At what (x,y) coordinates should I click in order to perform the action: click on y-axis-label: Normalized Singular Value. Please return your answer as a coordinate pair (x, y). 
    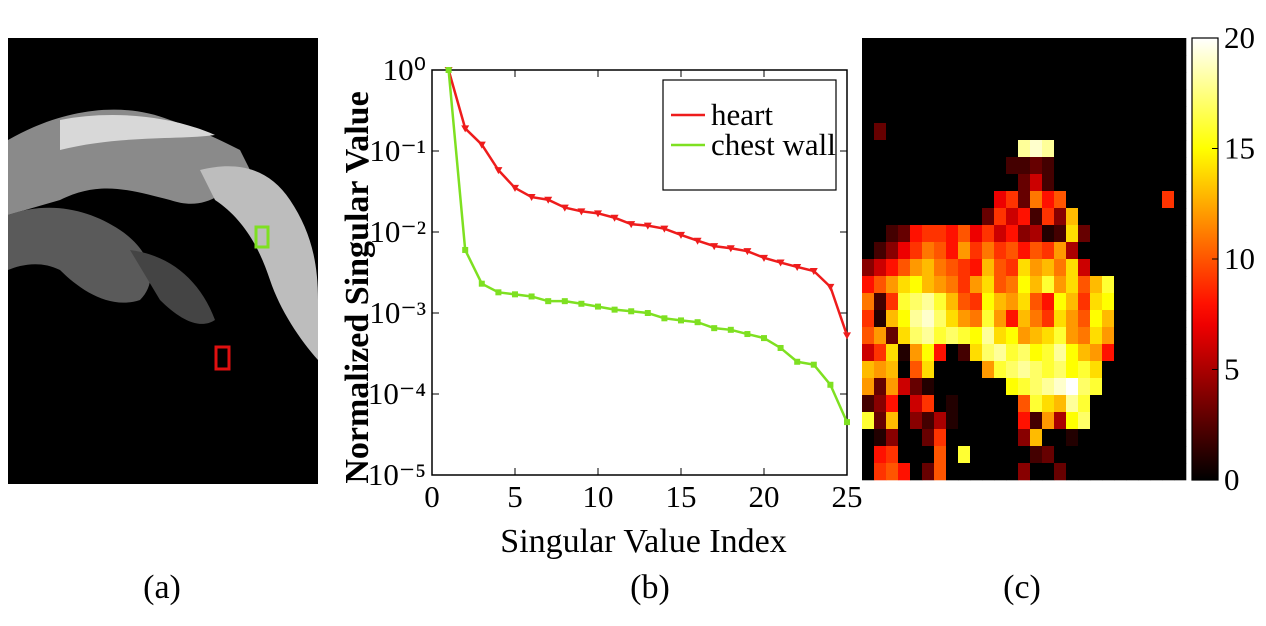
    Looking at the image, I should click on (357, 287).